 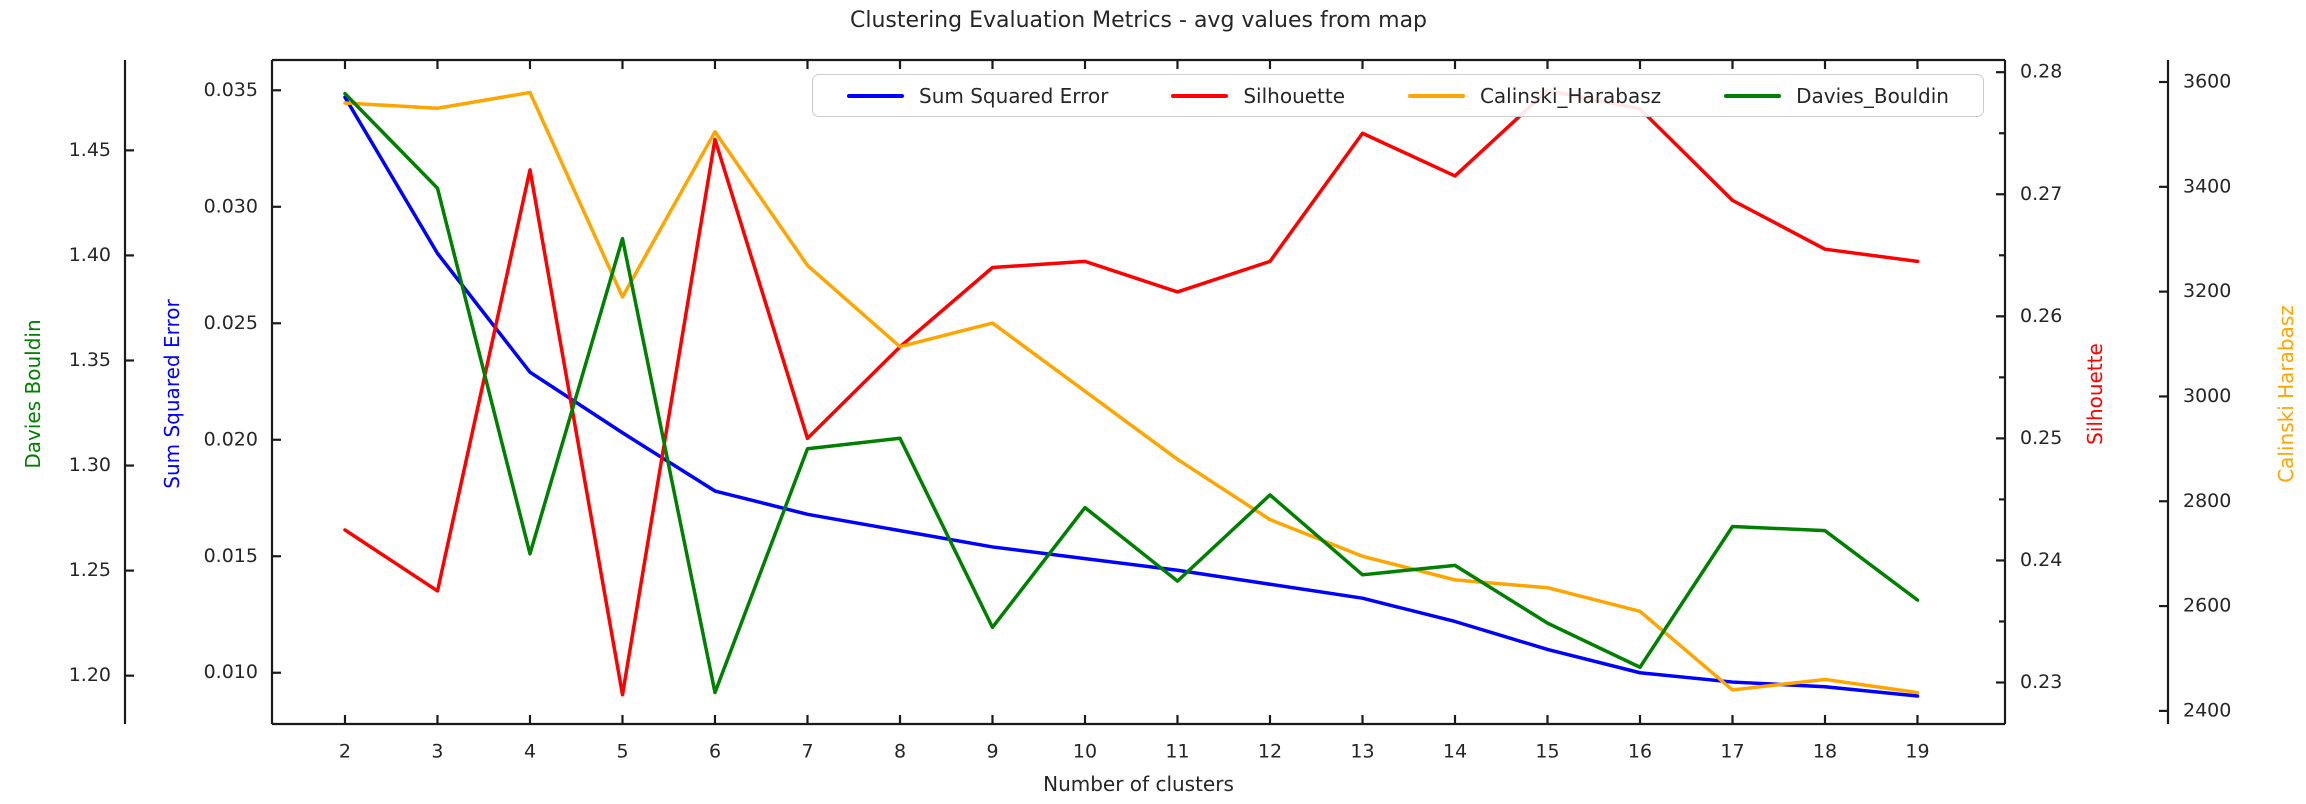 I want to click on davies-tick-label: 1.40, so click(x=90, y=255).